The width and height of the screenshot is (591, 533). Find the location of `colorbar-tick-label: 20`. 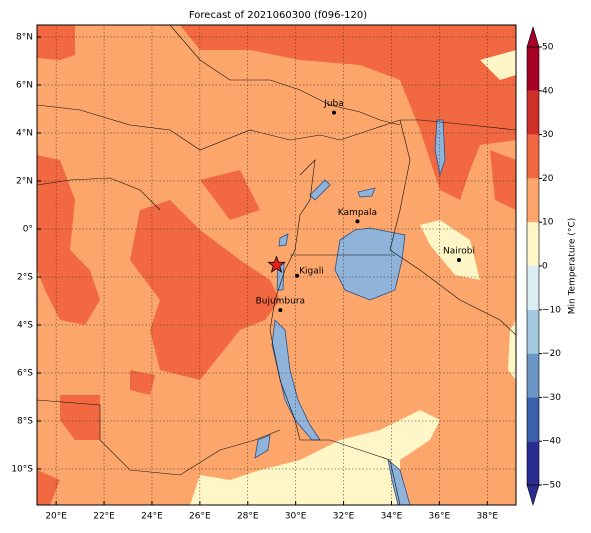

colorbar-tick-label: 20 is located at coordinates (548, 179).